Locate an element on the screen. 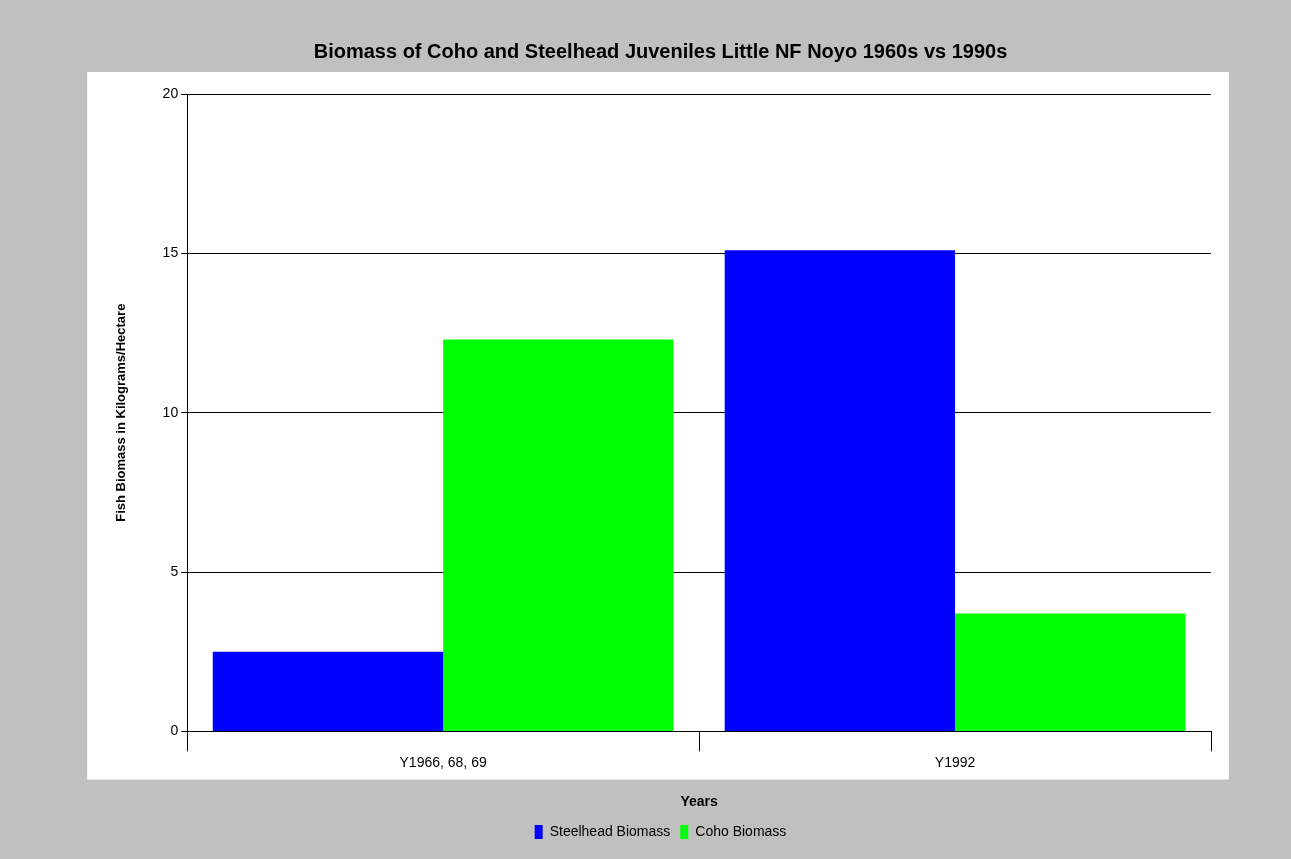  legend-label: Coho Biomass is located at coordinates (741, 830).